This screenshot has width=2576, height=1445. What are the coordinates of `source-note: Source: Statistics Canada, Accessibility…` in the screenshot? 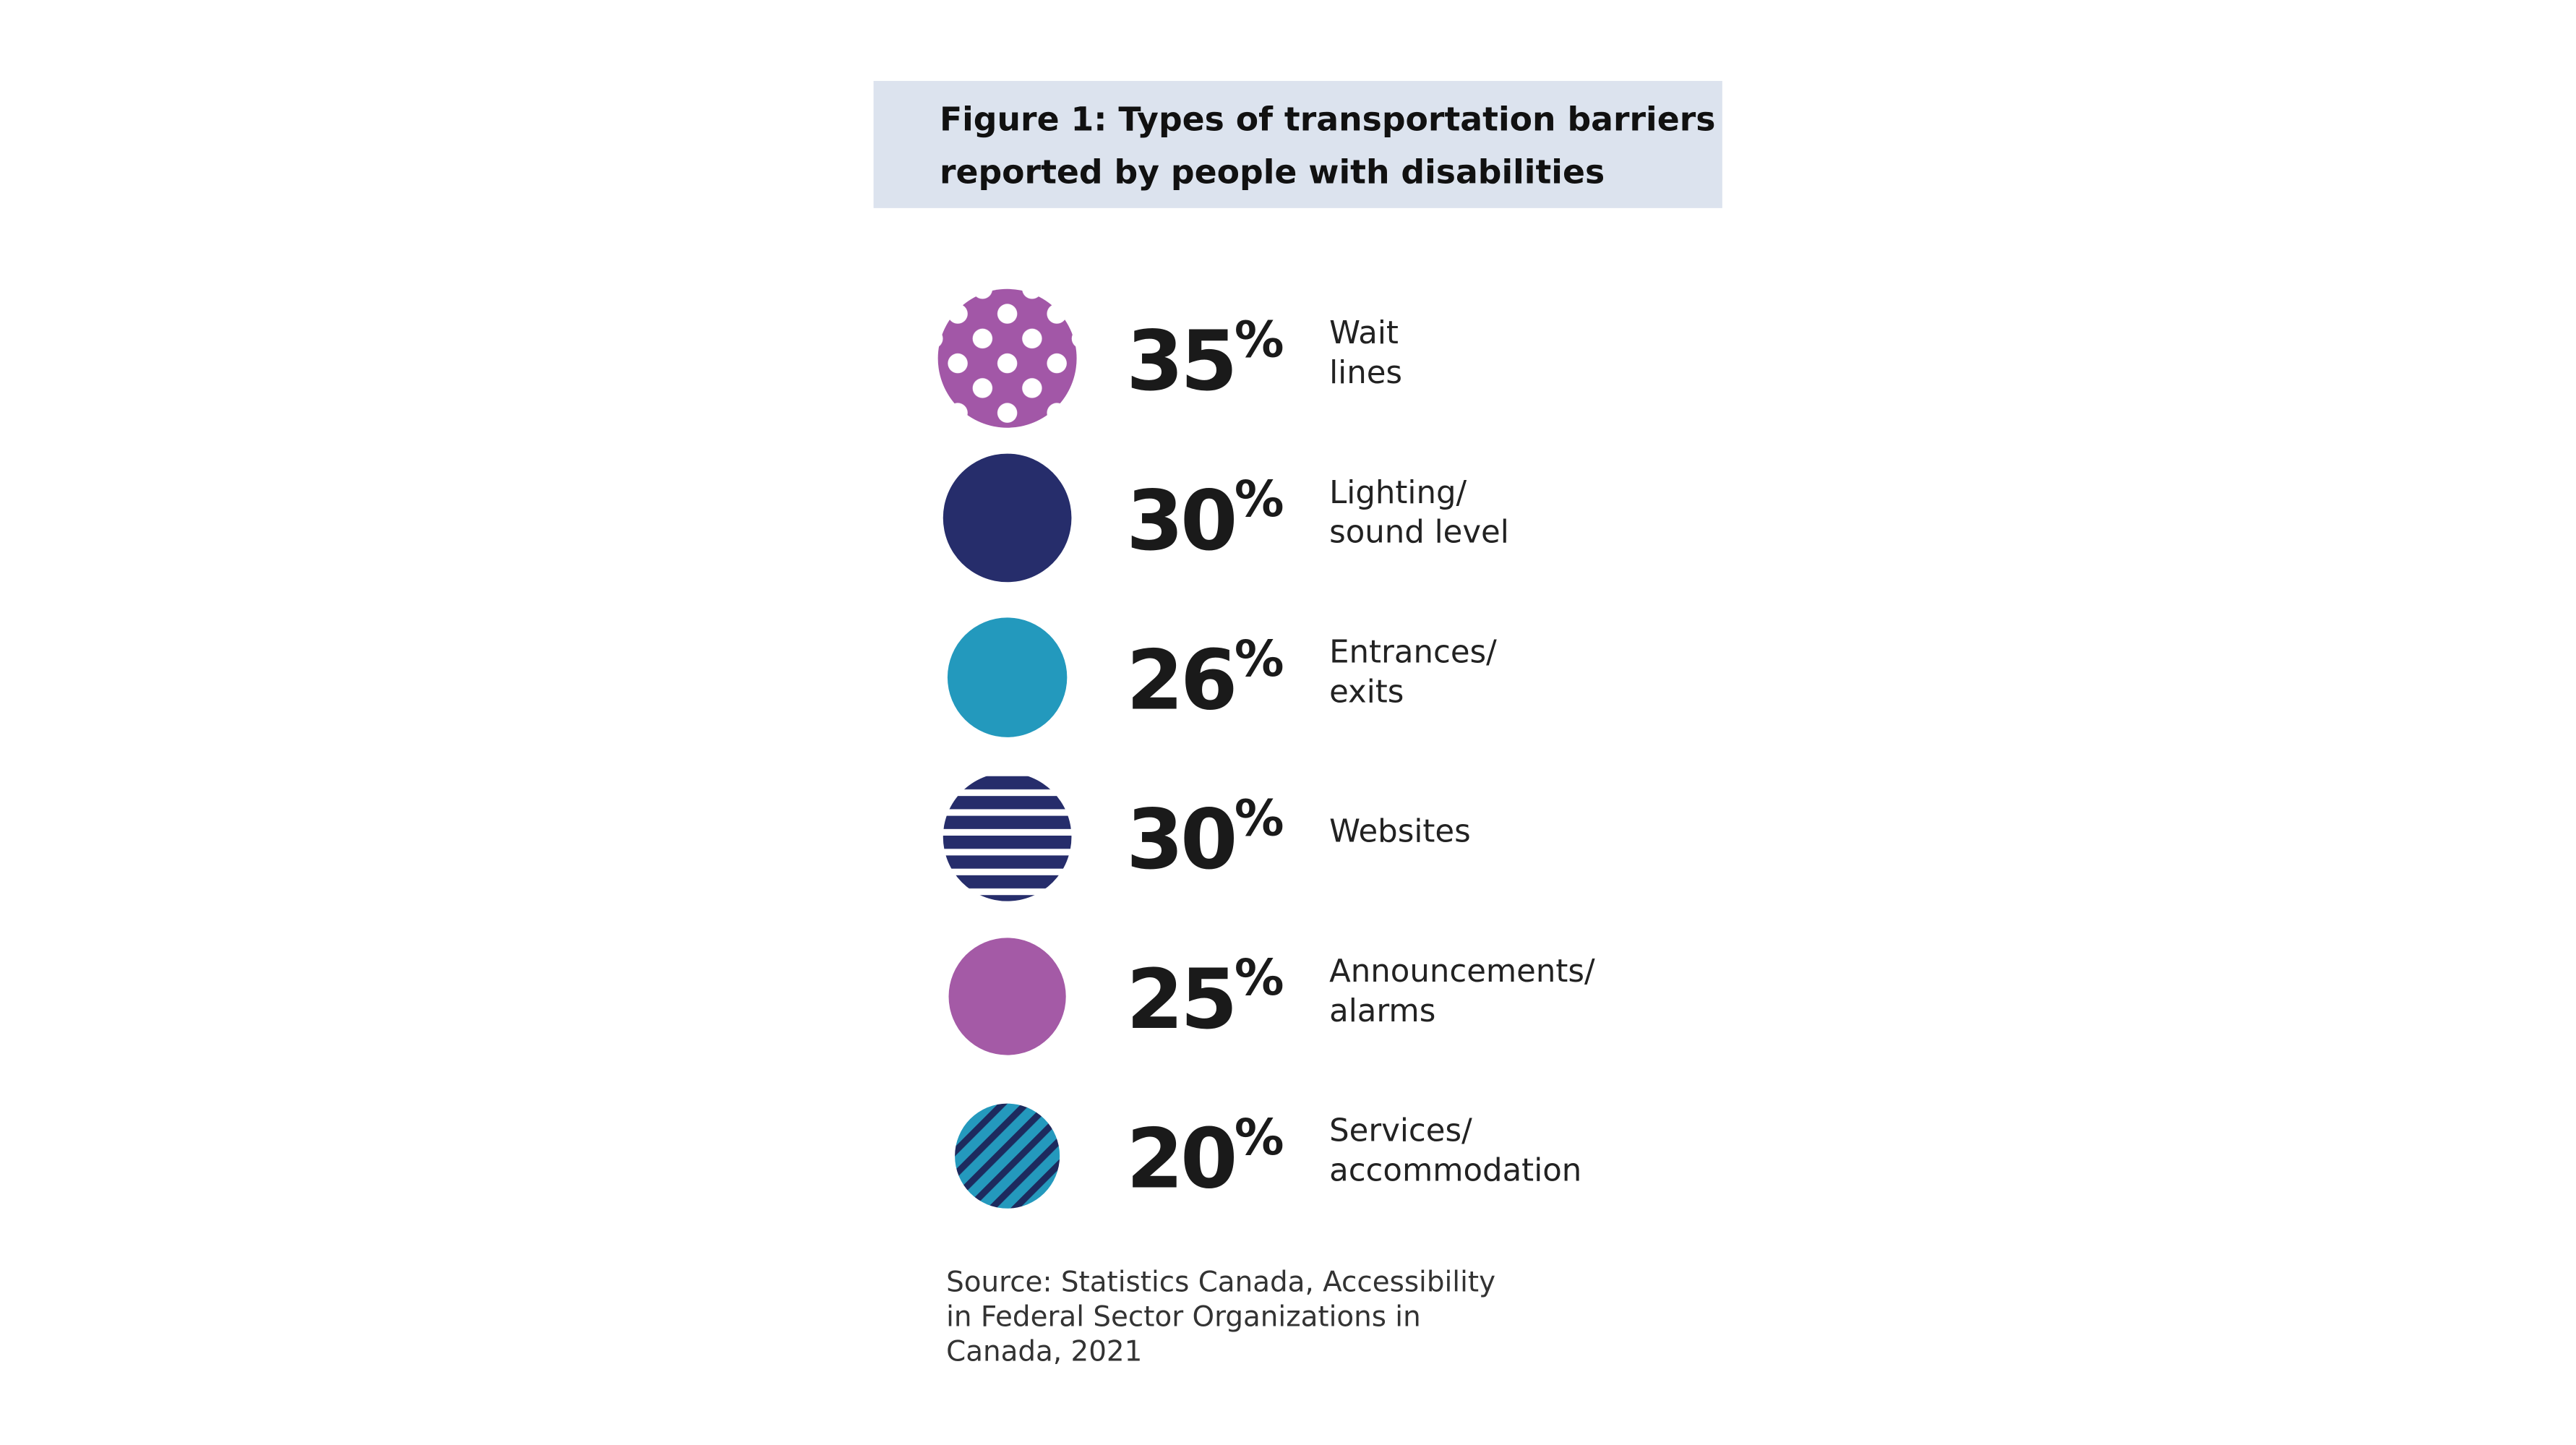 It's located at (1220, 1317).